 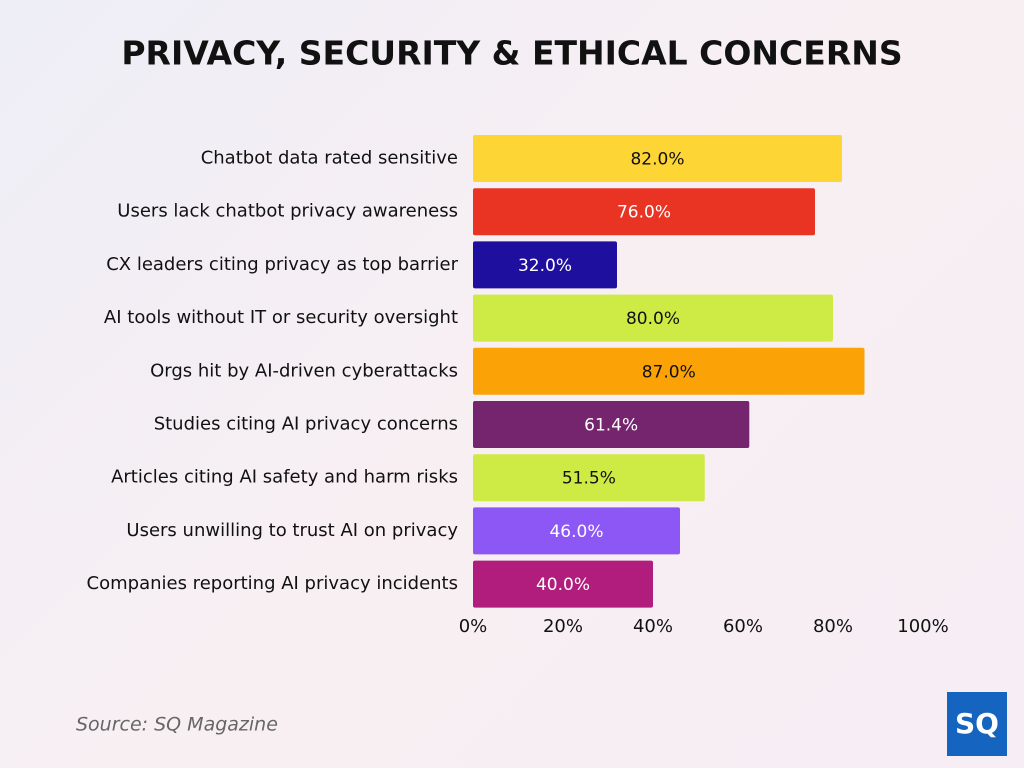 I want to click on x-tick-label: 80%, so click(x=833, y=626).